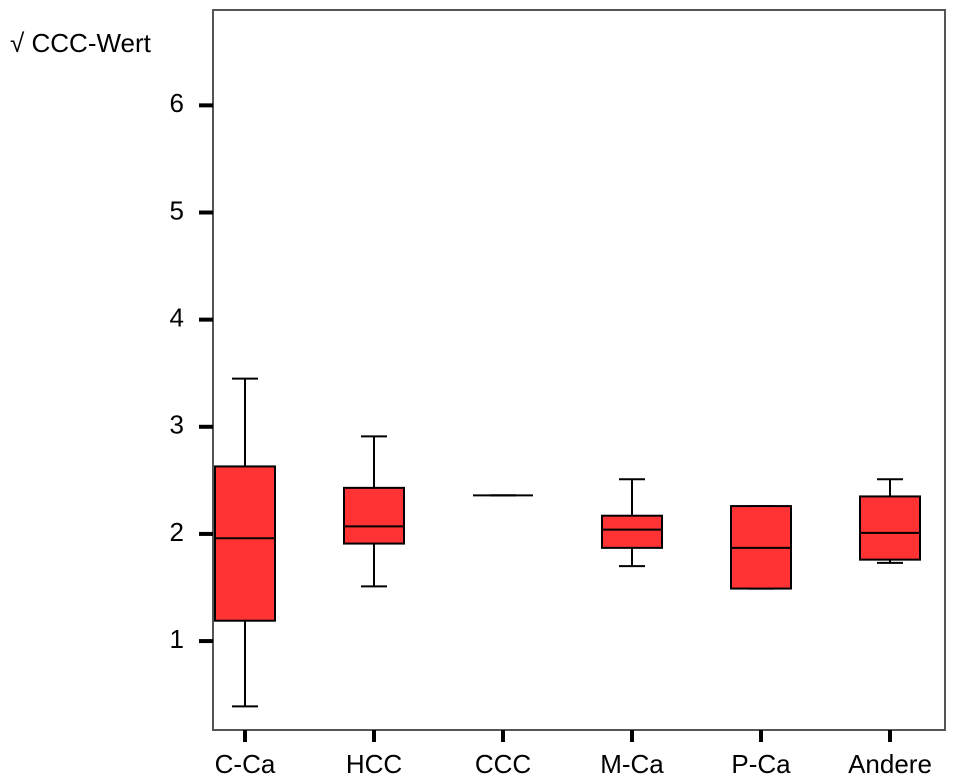  I want to click on y-tick-label: 4, so click(177, 318).